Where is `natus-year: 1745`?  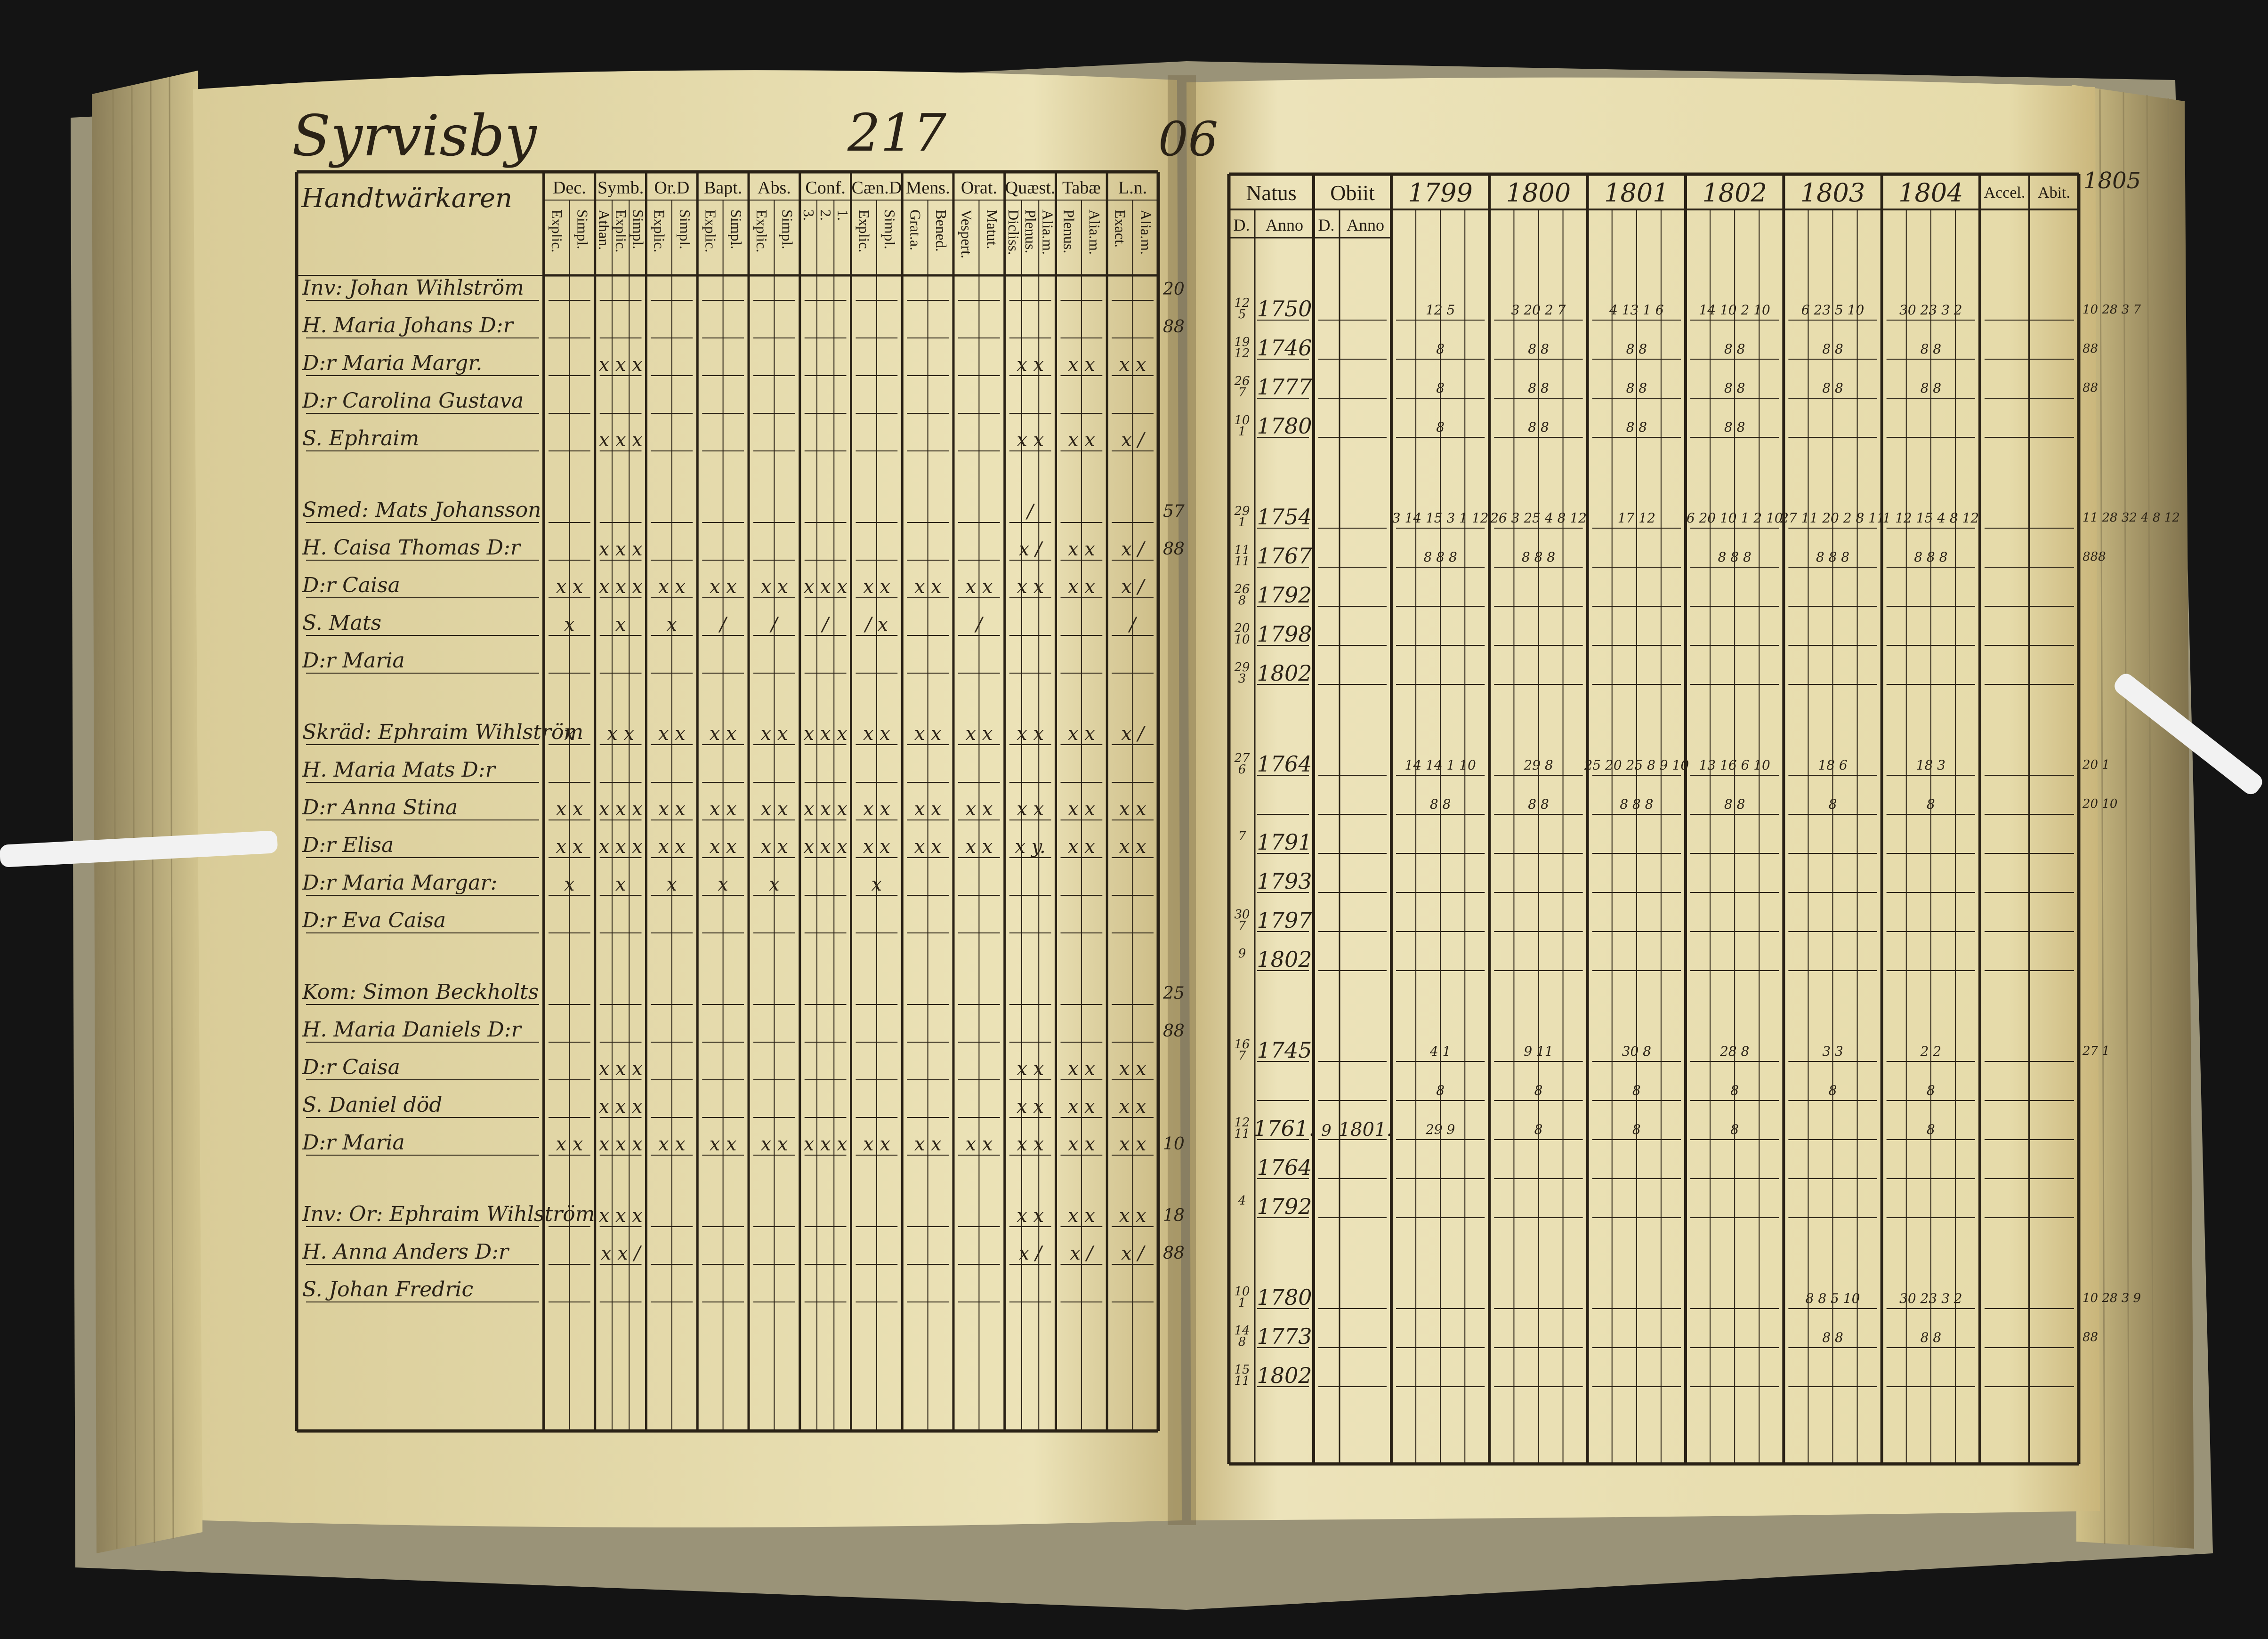
natus-year: 1745 is located at coordinates (1285, 1050).